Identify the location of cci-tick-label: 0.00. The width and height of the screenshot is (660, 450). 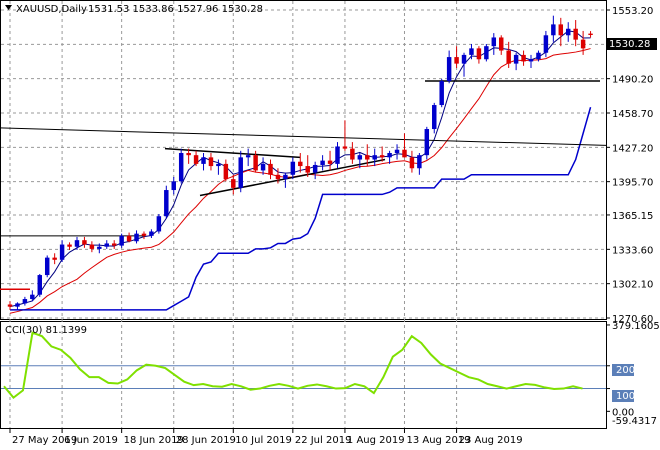
(623, 412).